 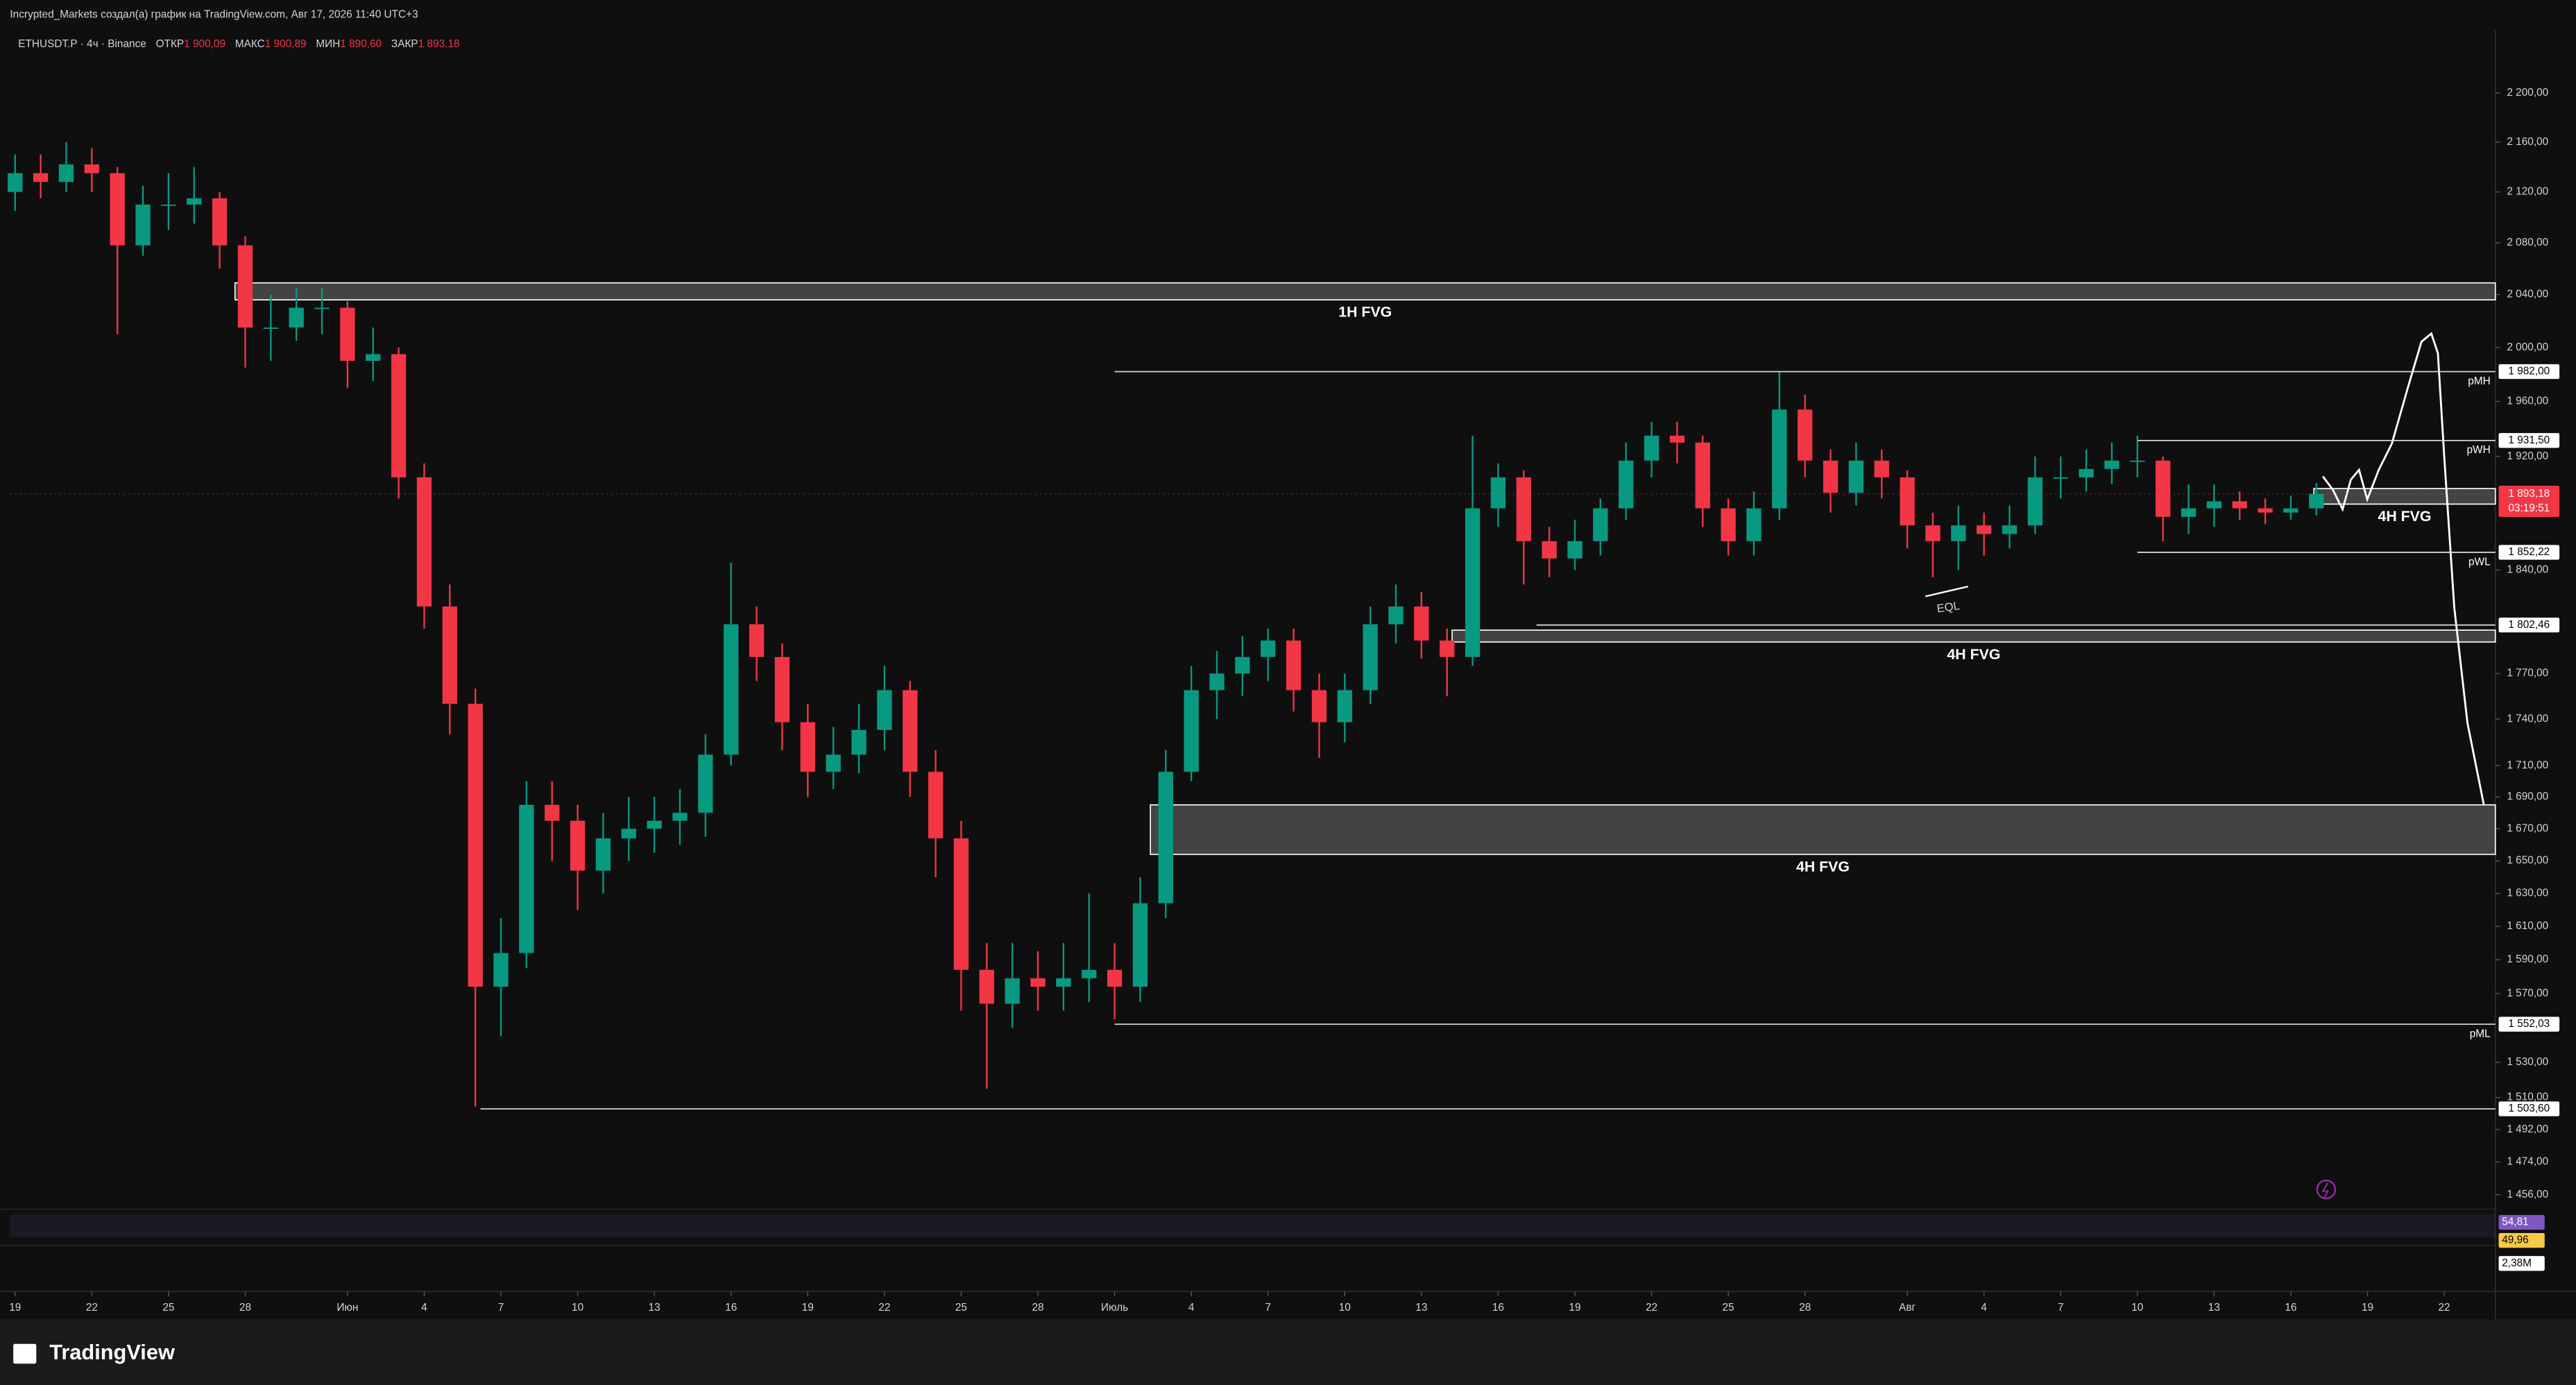 I want to click on y-tick-label: 1 510,00, so click(x=2527, y=1097).